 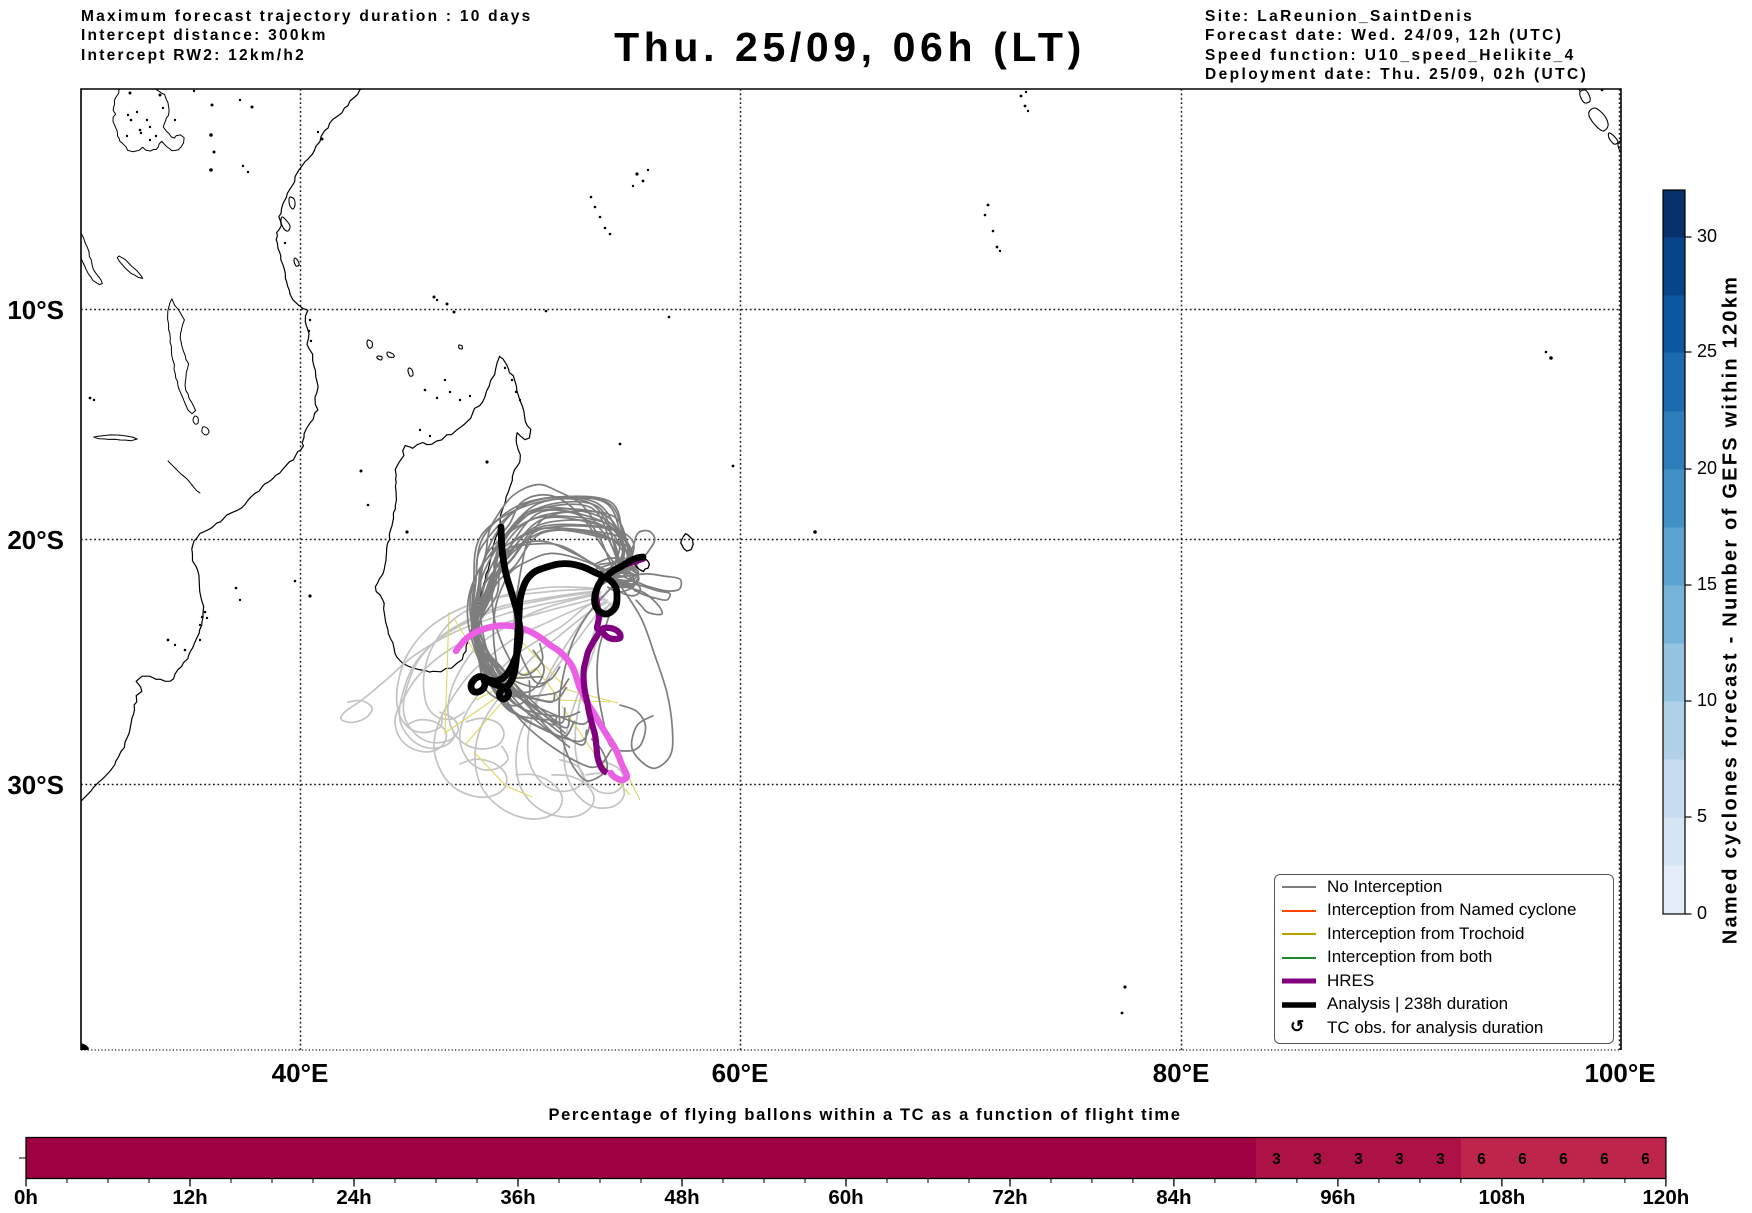 I want to click on svg-text: 0h, so click(x=26, y=1197).